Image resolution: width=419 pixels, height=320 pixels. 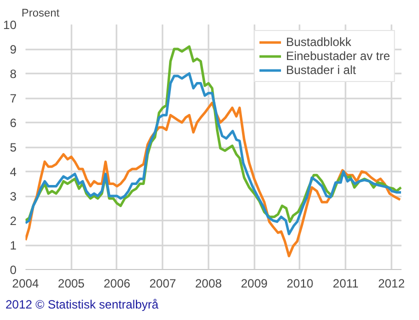 I want to click on x-tick-label: 2006, so click(x=117, y=283).